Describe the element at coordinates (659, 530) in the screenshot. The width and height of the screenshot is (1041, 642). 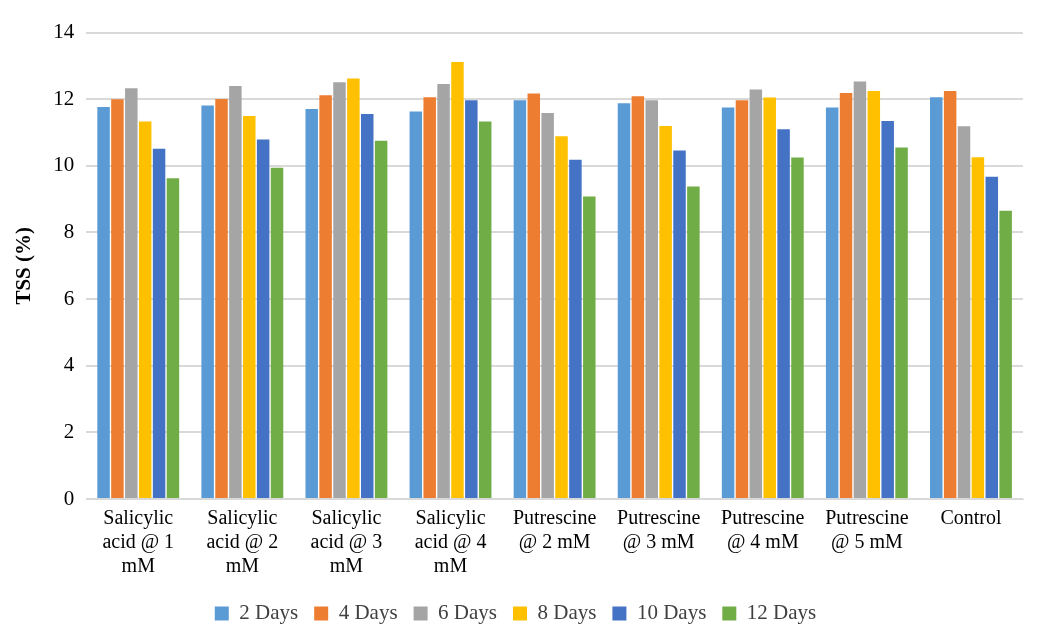
I see `x-tick-label: Putrescine @ 3 mM` at that location.